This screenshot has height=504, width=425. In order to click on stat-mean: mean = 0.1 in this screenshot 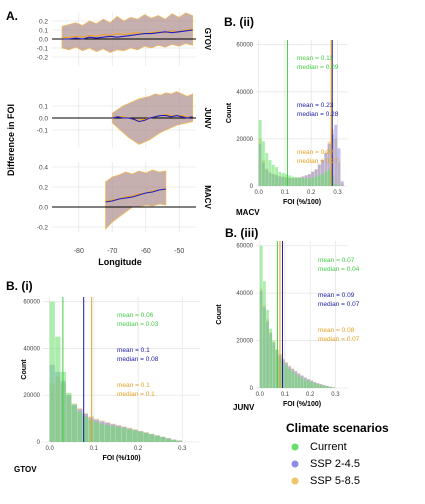, I will do `click(133, 385)`.